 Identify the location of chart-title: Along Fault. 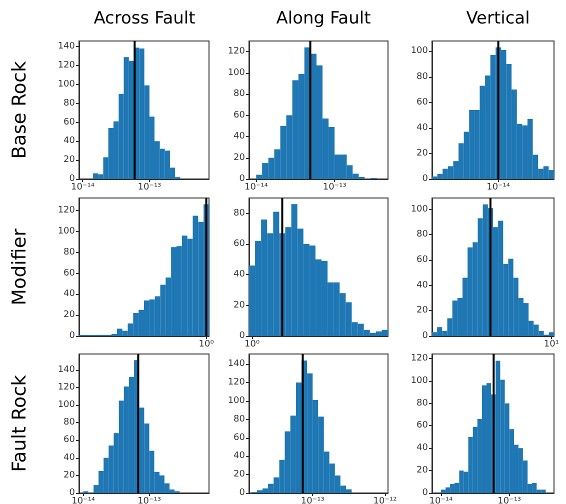
(324, 18).